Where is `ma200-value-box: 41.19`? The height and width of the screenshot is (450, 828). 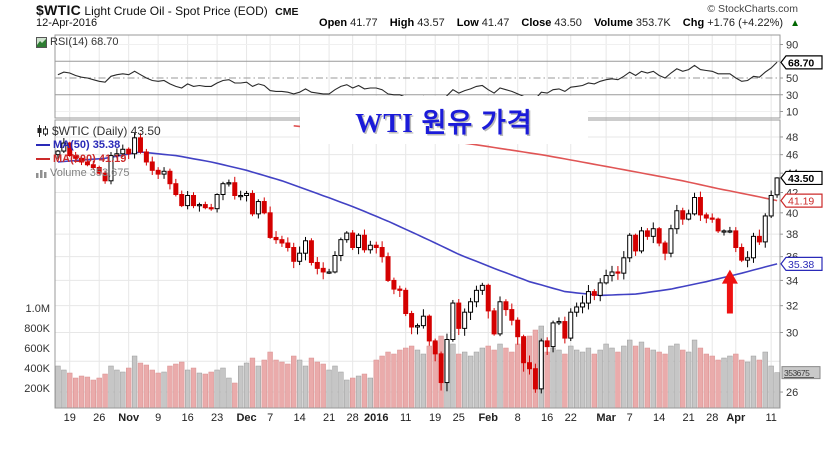
ma200-value-box: 41.19 is located at coordinates (801, 200).